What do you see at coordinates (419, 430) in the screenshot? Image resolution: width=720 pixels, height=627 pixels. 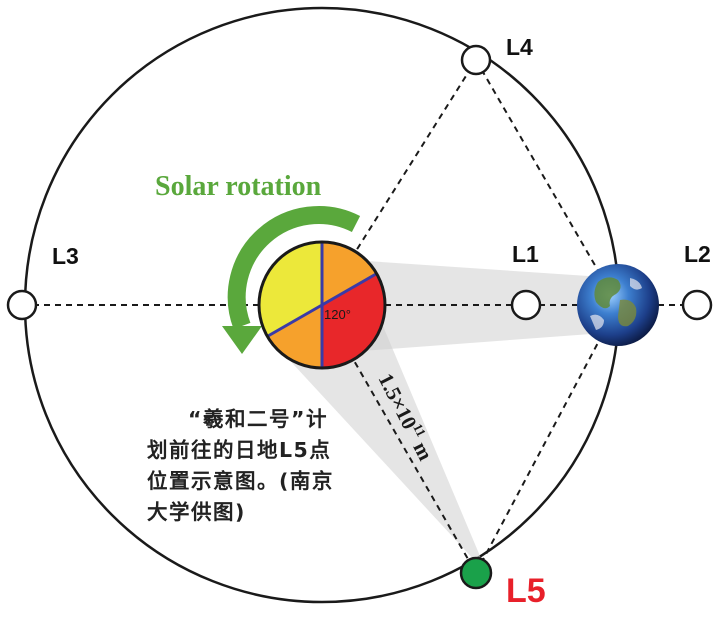 I see `distance-exponent: 11` at bounding box center [419, 430].